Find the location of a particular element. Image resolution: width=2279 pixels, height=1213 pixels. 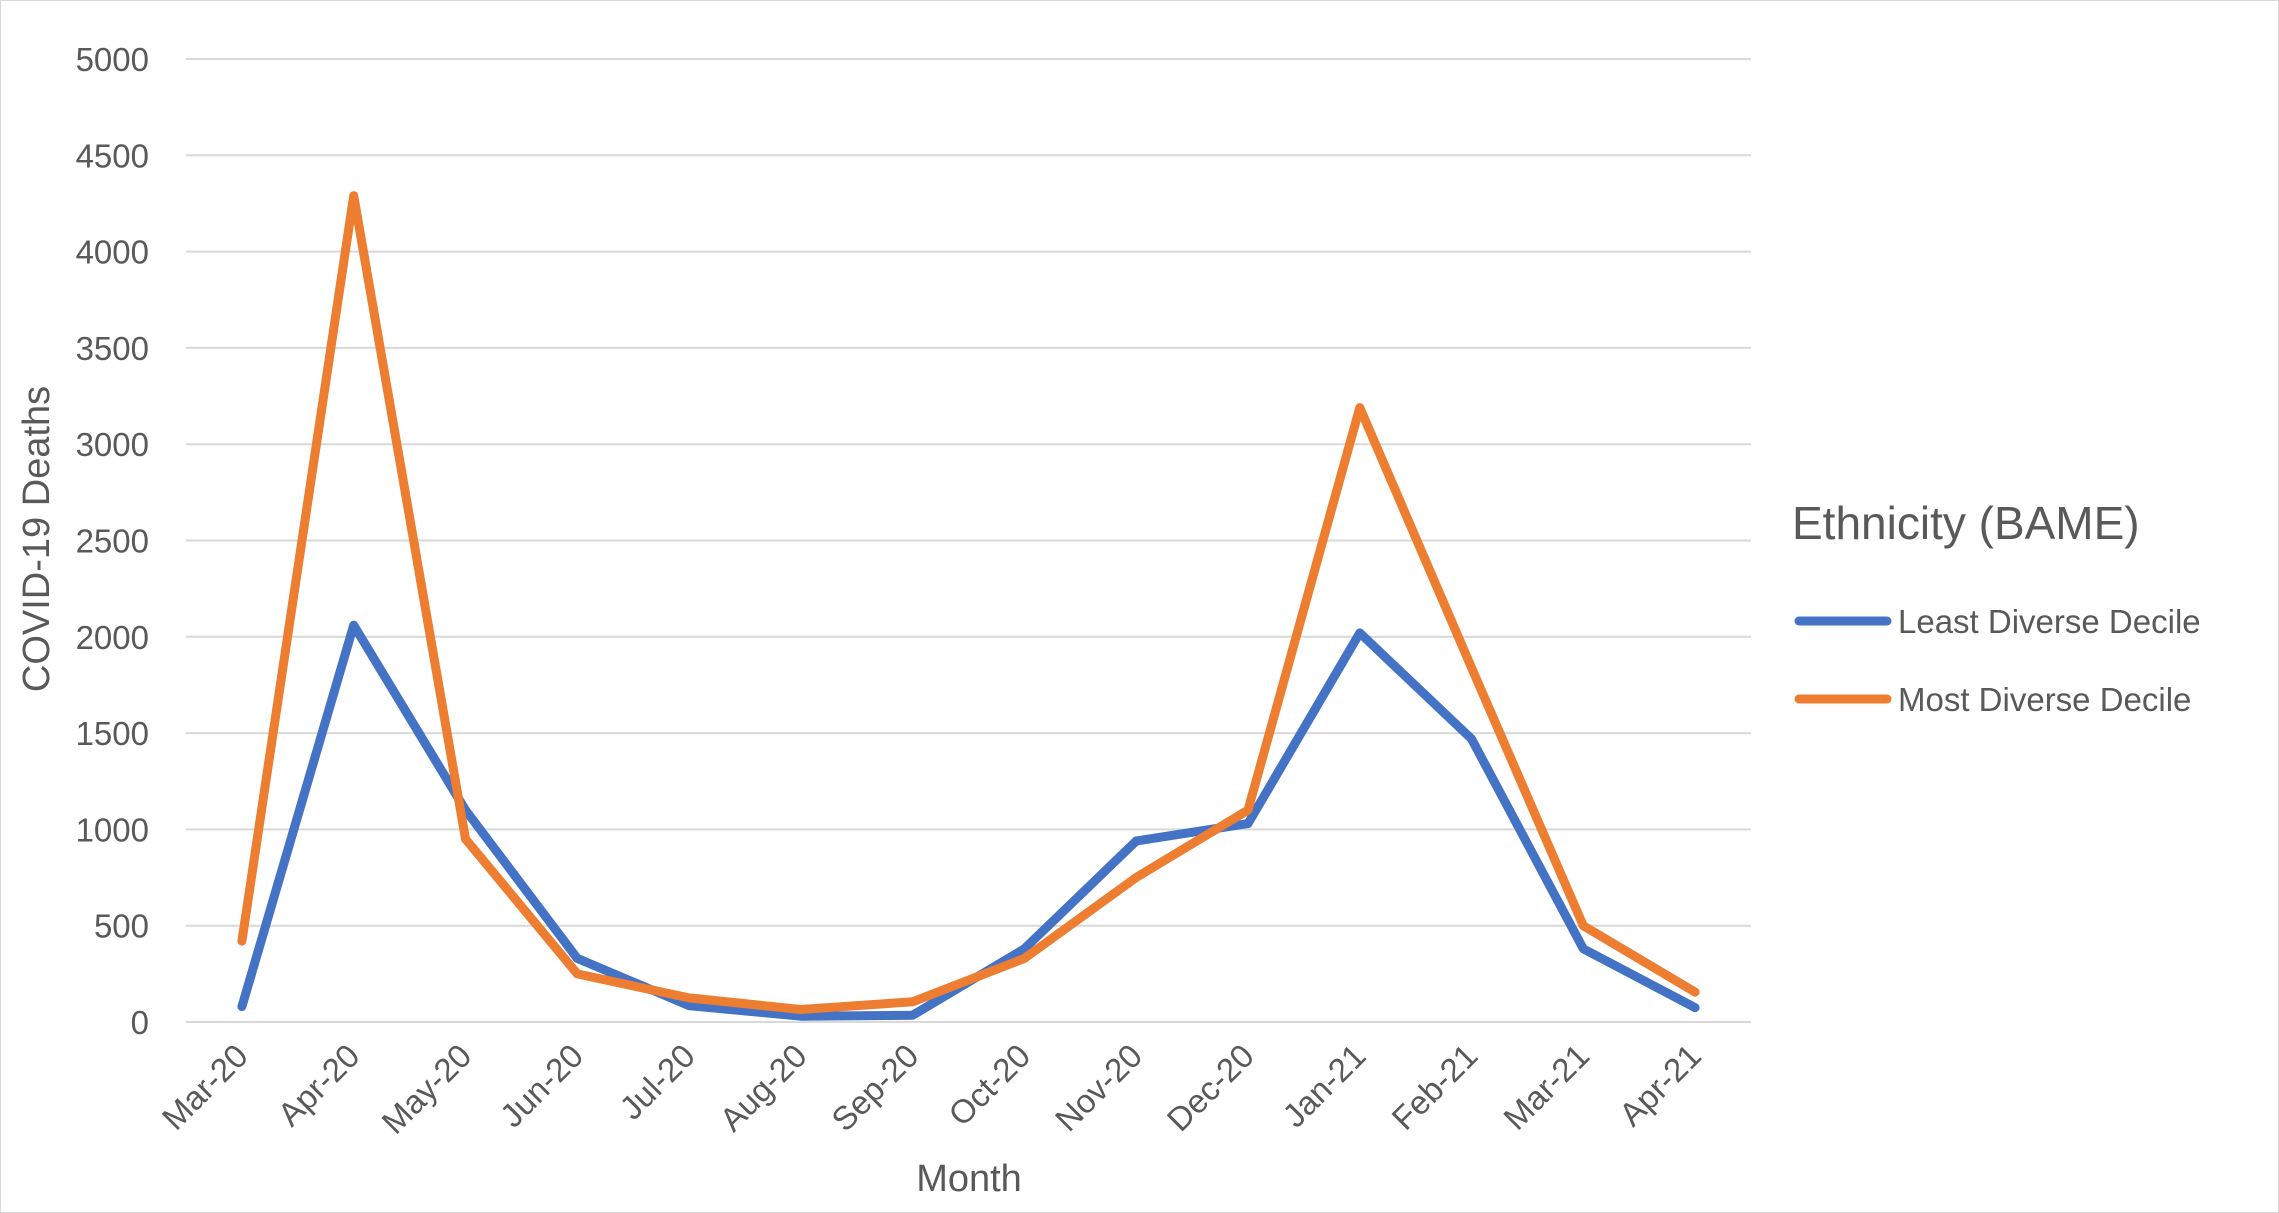

x-tick-label: Jun-20 is located at coordinates (542, 1086).